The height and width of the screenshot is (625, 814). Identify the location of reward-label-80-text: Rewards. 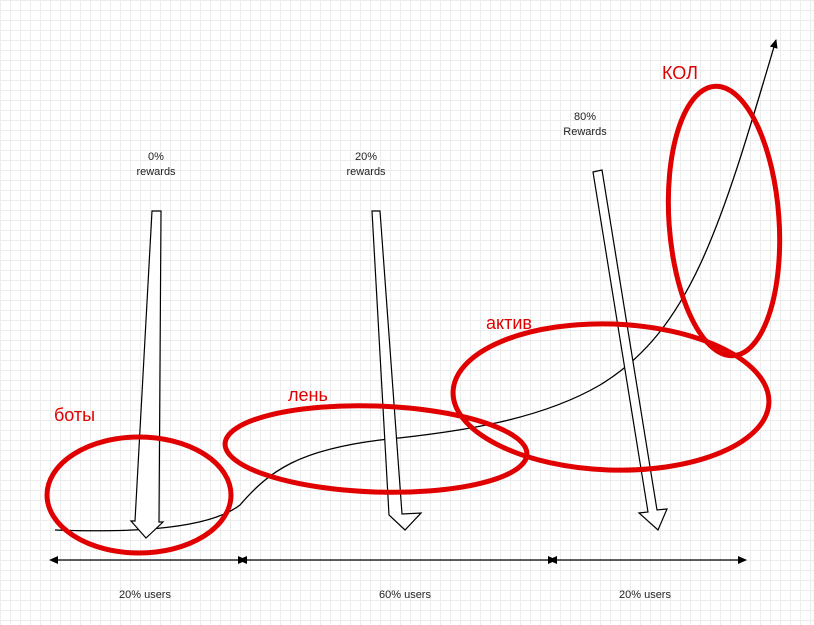
(585, 132).